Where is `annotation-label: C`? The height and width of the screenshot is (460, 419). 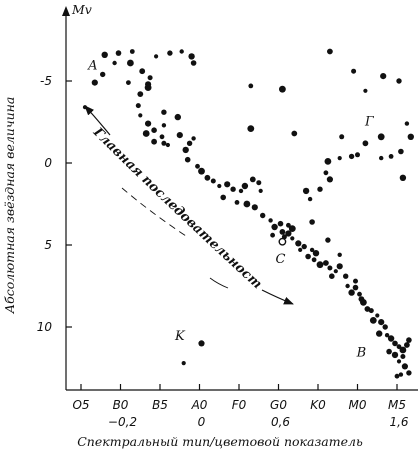 annotation-label: C is located at coordinates (281, 259).